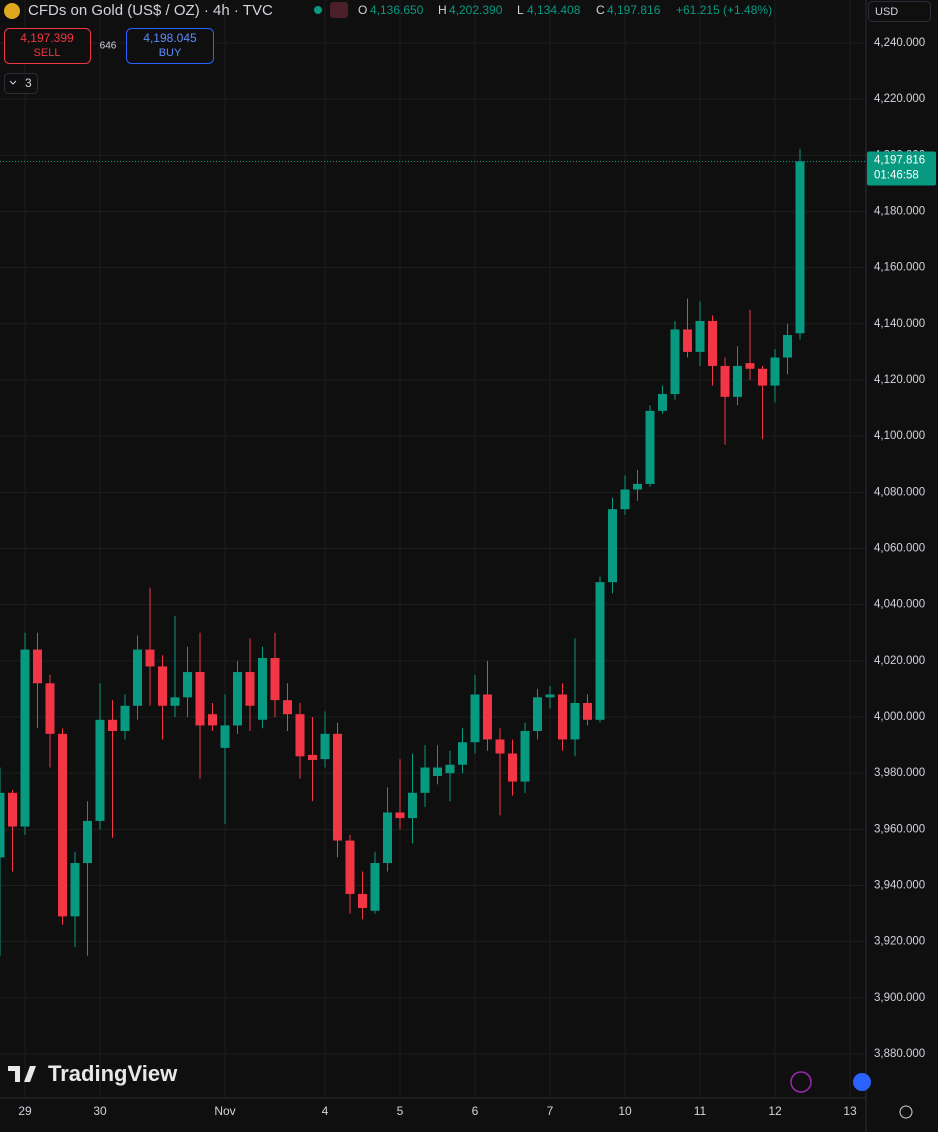 The width and height of the screenshot is (938, 1132). I want to click on x-tick-label: 10, so click(625, 1111).